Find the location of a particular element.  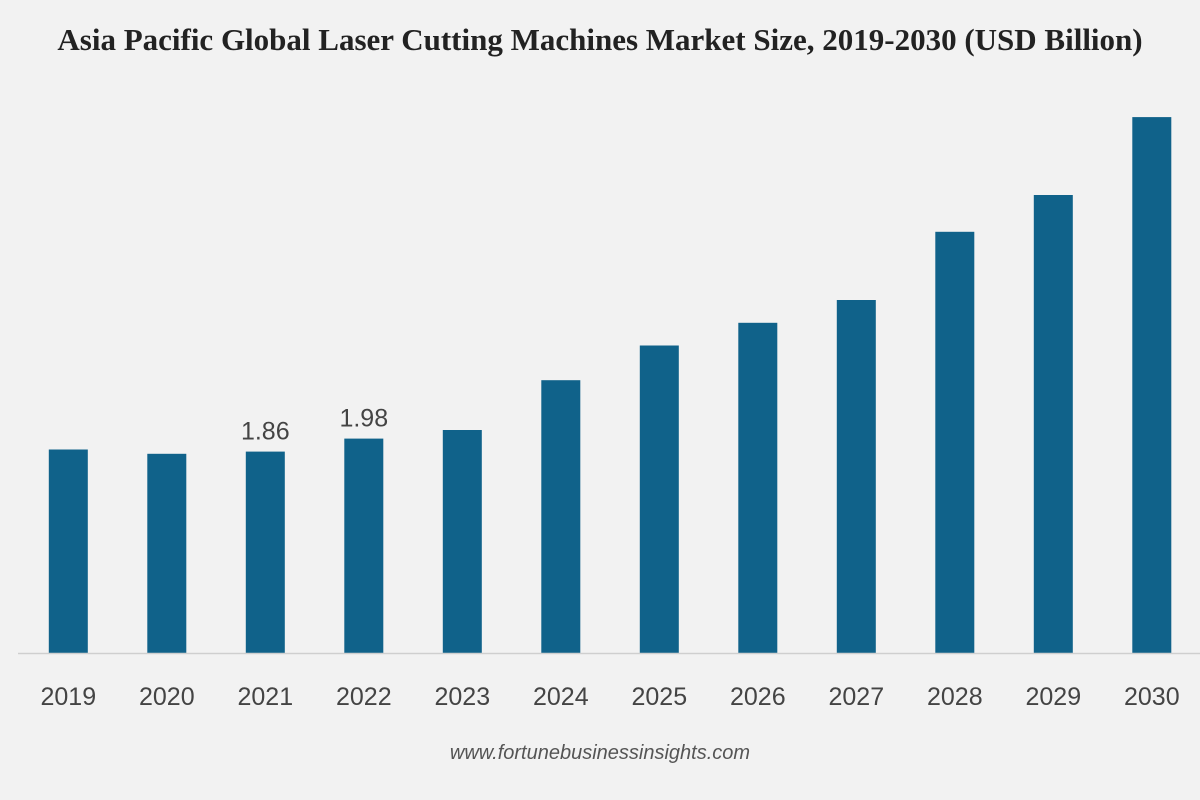

x-tick-label: 2021 is located at coordinates (265, 697).